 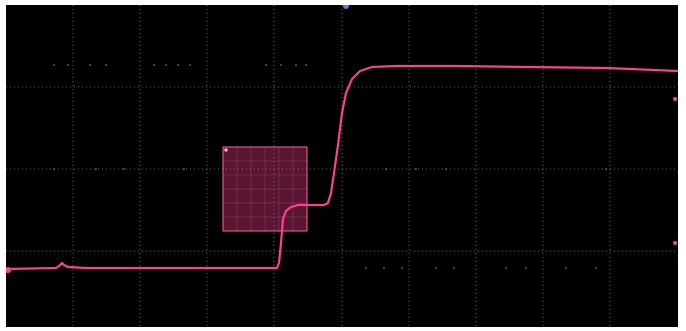 What do you see at coordinates (265, 189) in the screenshot?
I see `mask-region` at bounding box center [265, 189].